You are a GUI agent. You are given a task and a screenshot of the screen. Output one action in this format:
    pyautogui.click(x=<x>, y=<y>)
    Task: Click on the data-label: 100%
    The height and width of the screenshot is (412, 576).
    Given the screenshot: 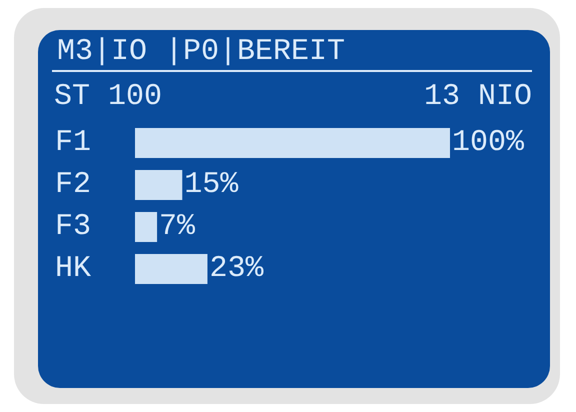 What is the action you would take?
    pyautogui.click(x=489, y=143)
    